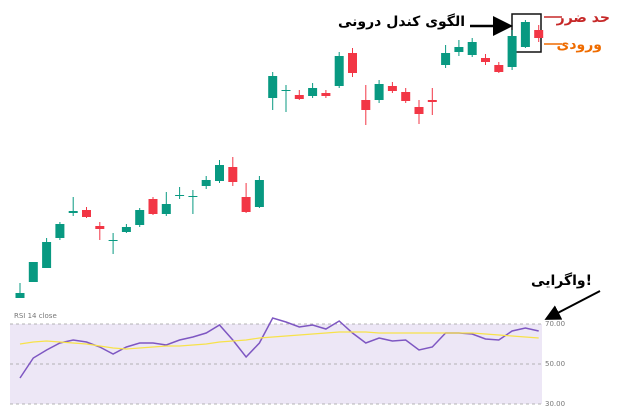  Describe the element at coordinates (35, 316) in the screenshot. I see `rsi-title: RSI 14 close` at that location.